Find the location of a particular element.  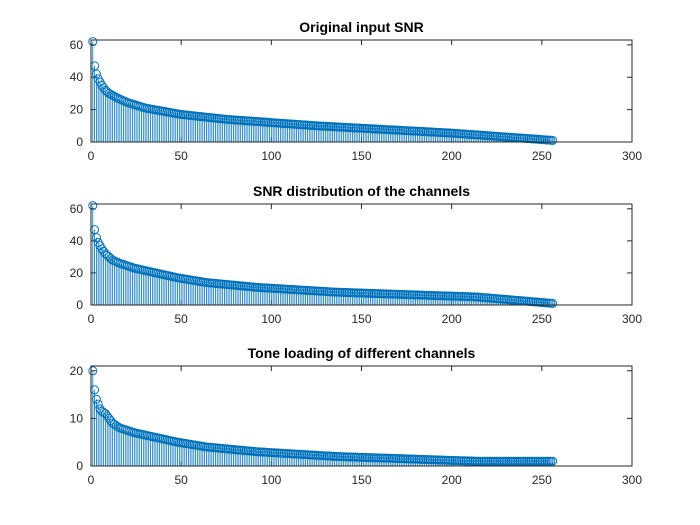

subplot-title: SNR distribution of the channels is located at coordinates (361, 191).